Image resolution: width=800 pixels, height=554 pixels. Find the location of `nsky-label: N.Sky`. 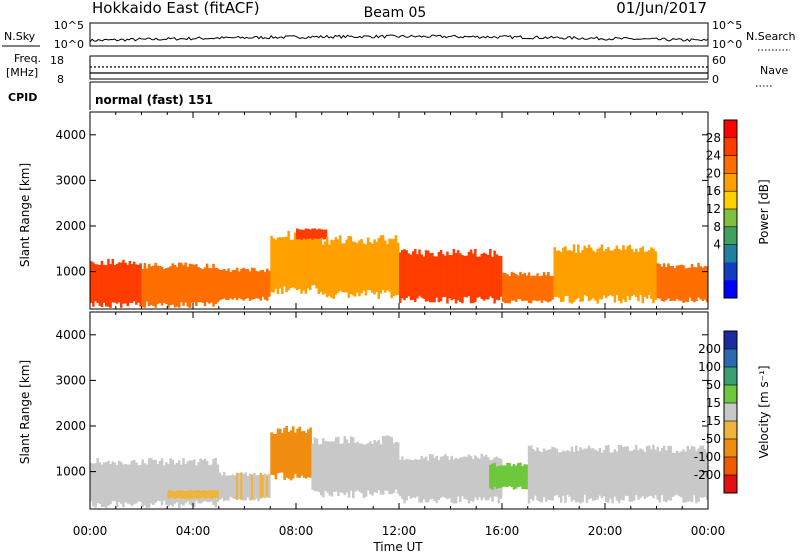

nsky-label: N.Sky is located at coordinates (20, 36).